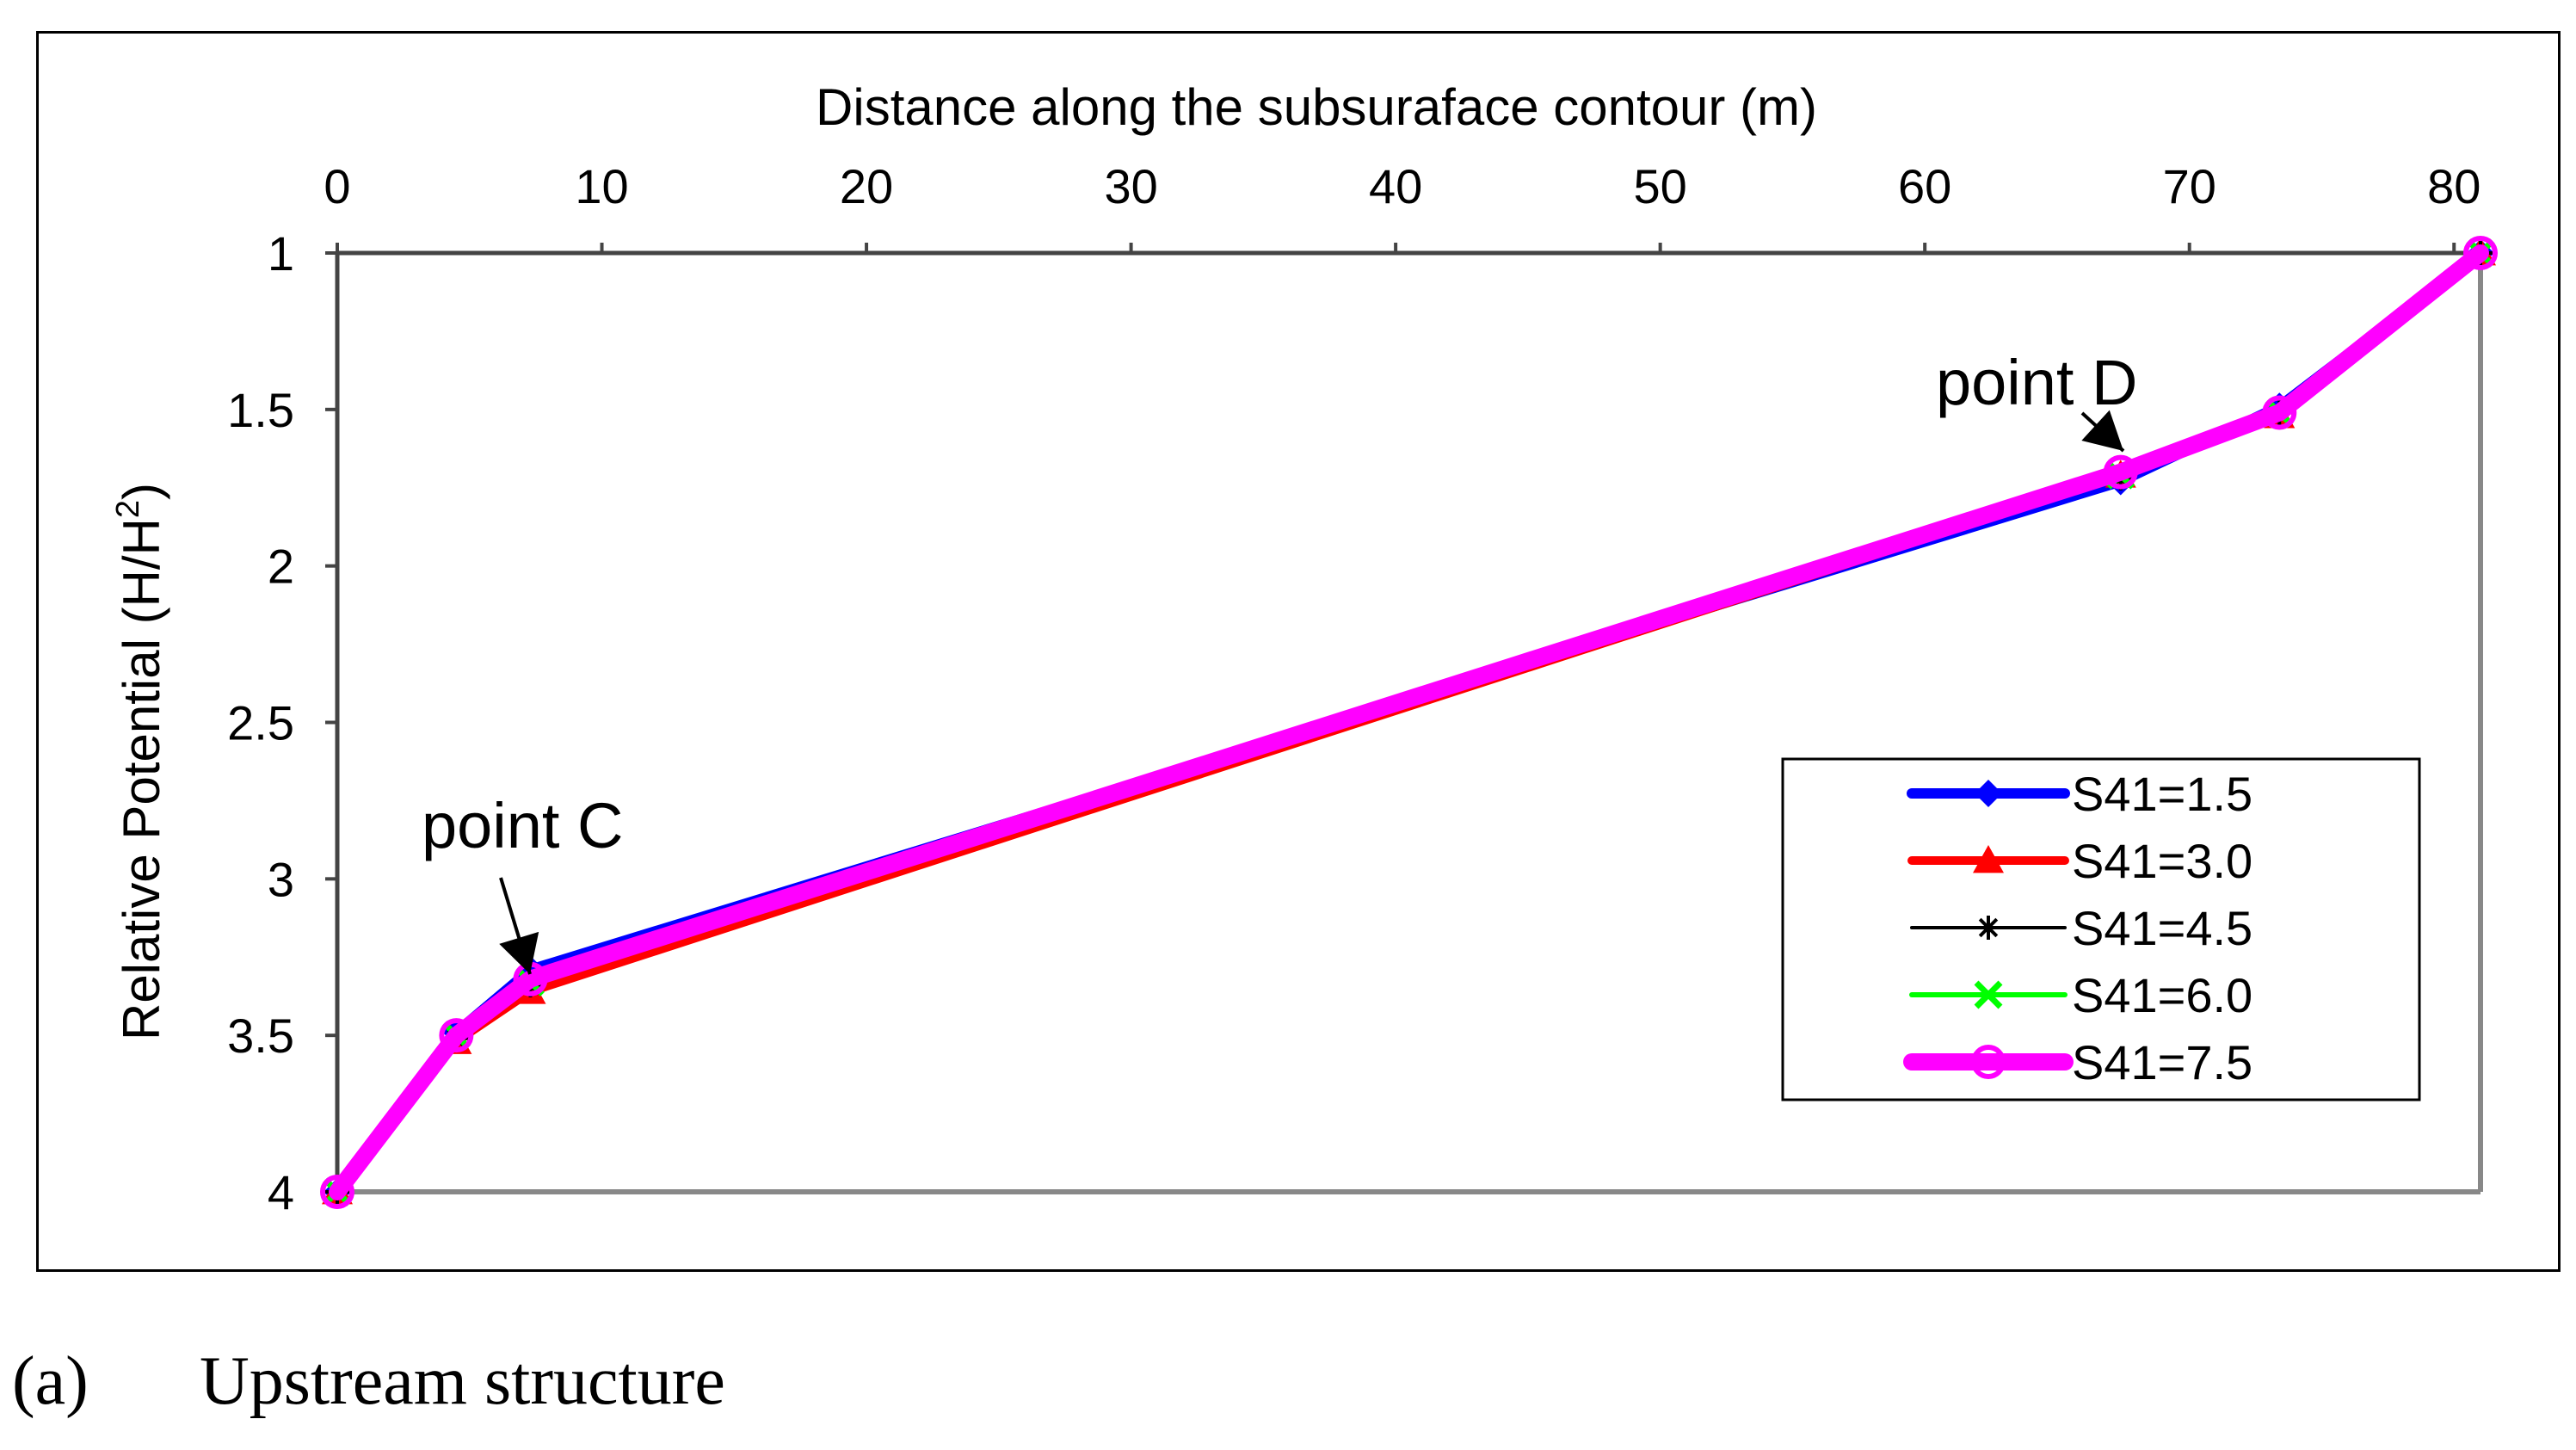 The width and height of the screenshot is (2576, 1450). What do you see at coordinates (281, 1192) in the screenshot?
I see `y-tick-label: 4` at bounding box center [281, 1192].